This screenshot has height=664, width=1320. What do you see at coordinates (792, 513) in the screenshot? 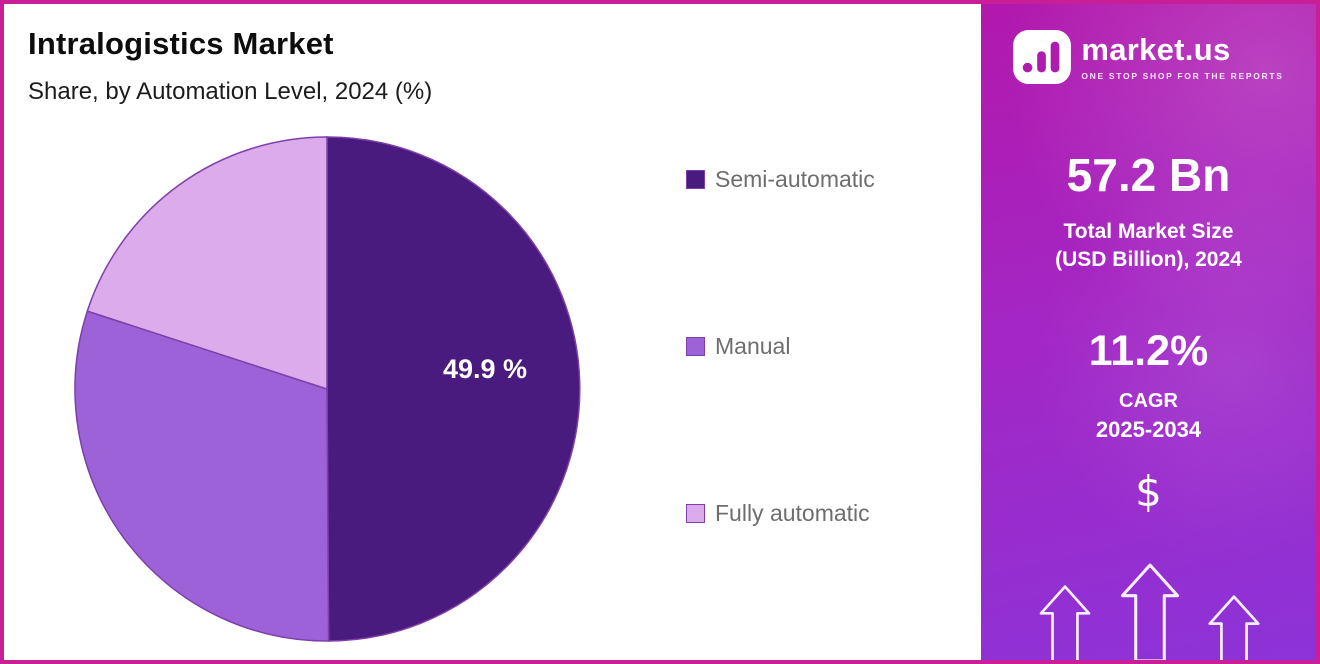
I see `legend-label-fully-automatic: Fully automatic` at bounding box center [792, 513].